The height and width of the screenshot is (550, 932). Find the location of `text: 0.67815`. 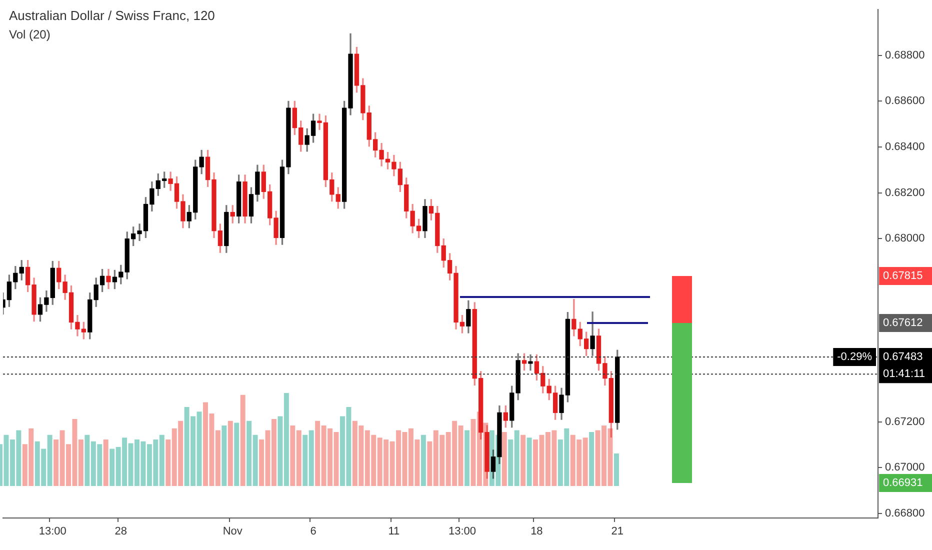

text: 0.67815 is located at coordinates (903, 276).